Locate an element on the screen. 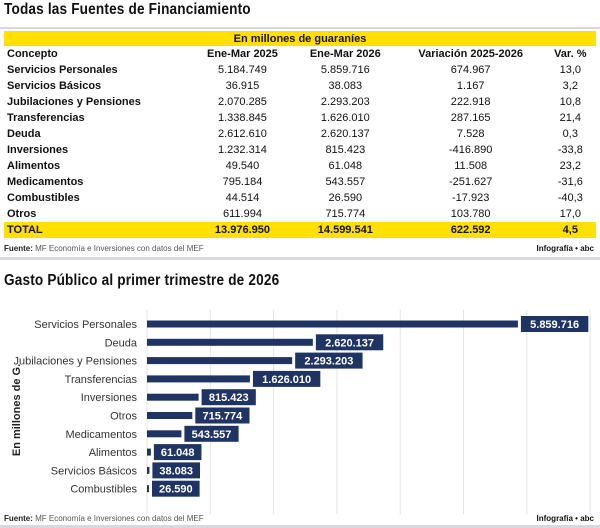  cell: Combustibles is located at coordinates (43, 198).